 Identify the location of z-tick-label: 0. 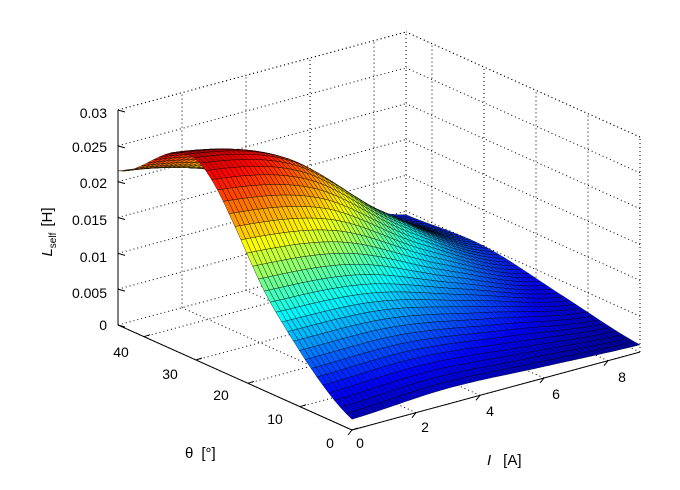
(103, 325).